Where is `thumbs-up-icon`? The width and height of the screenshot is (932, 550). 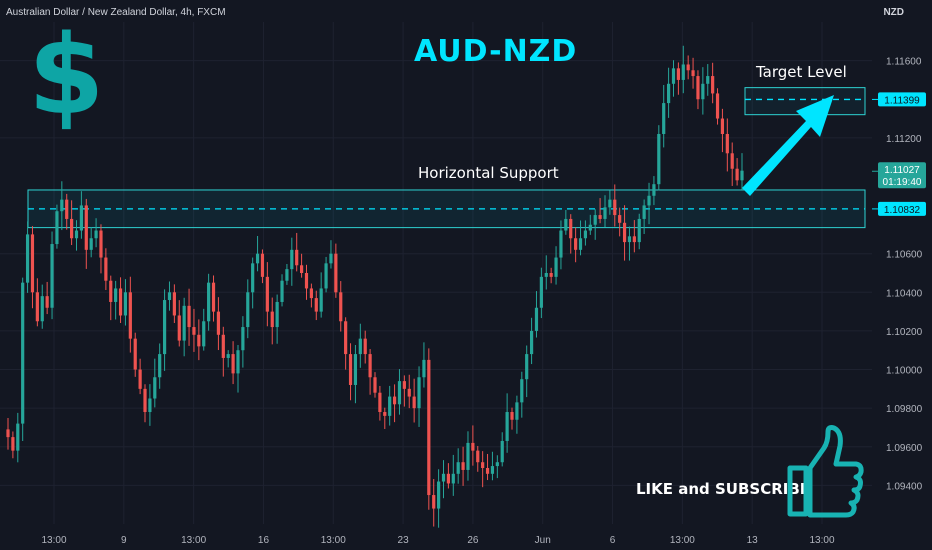
thumbs-up-icon is located at coordinates (825, 471).